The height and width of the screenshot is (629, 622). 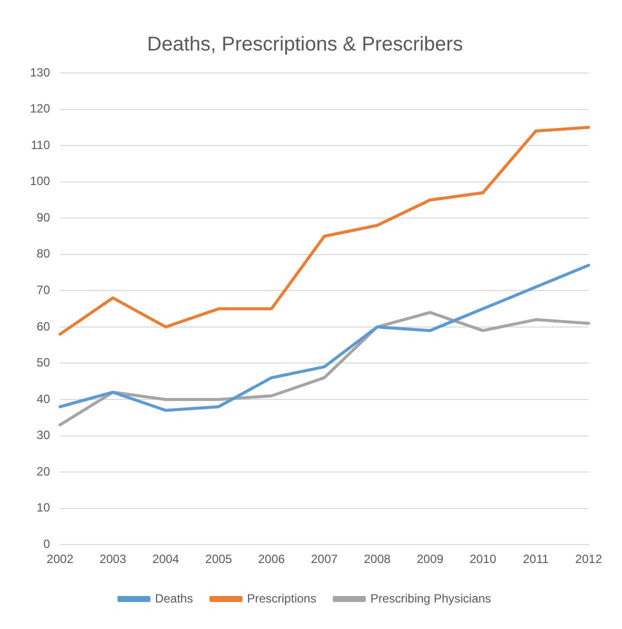 What do you see at coordinates (43, 363) in the screenshot?
I see `y-tick-label: 50` at bounding box center [43, 363].